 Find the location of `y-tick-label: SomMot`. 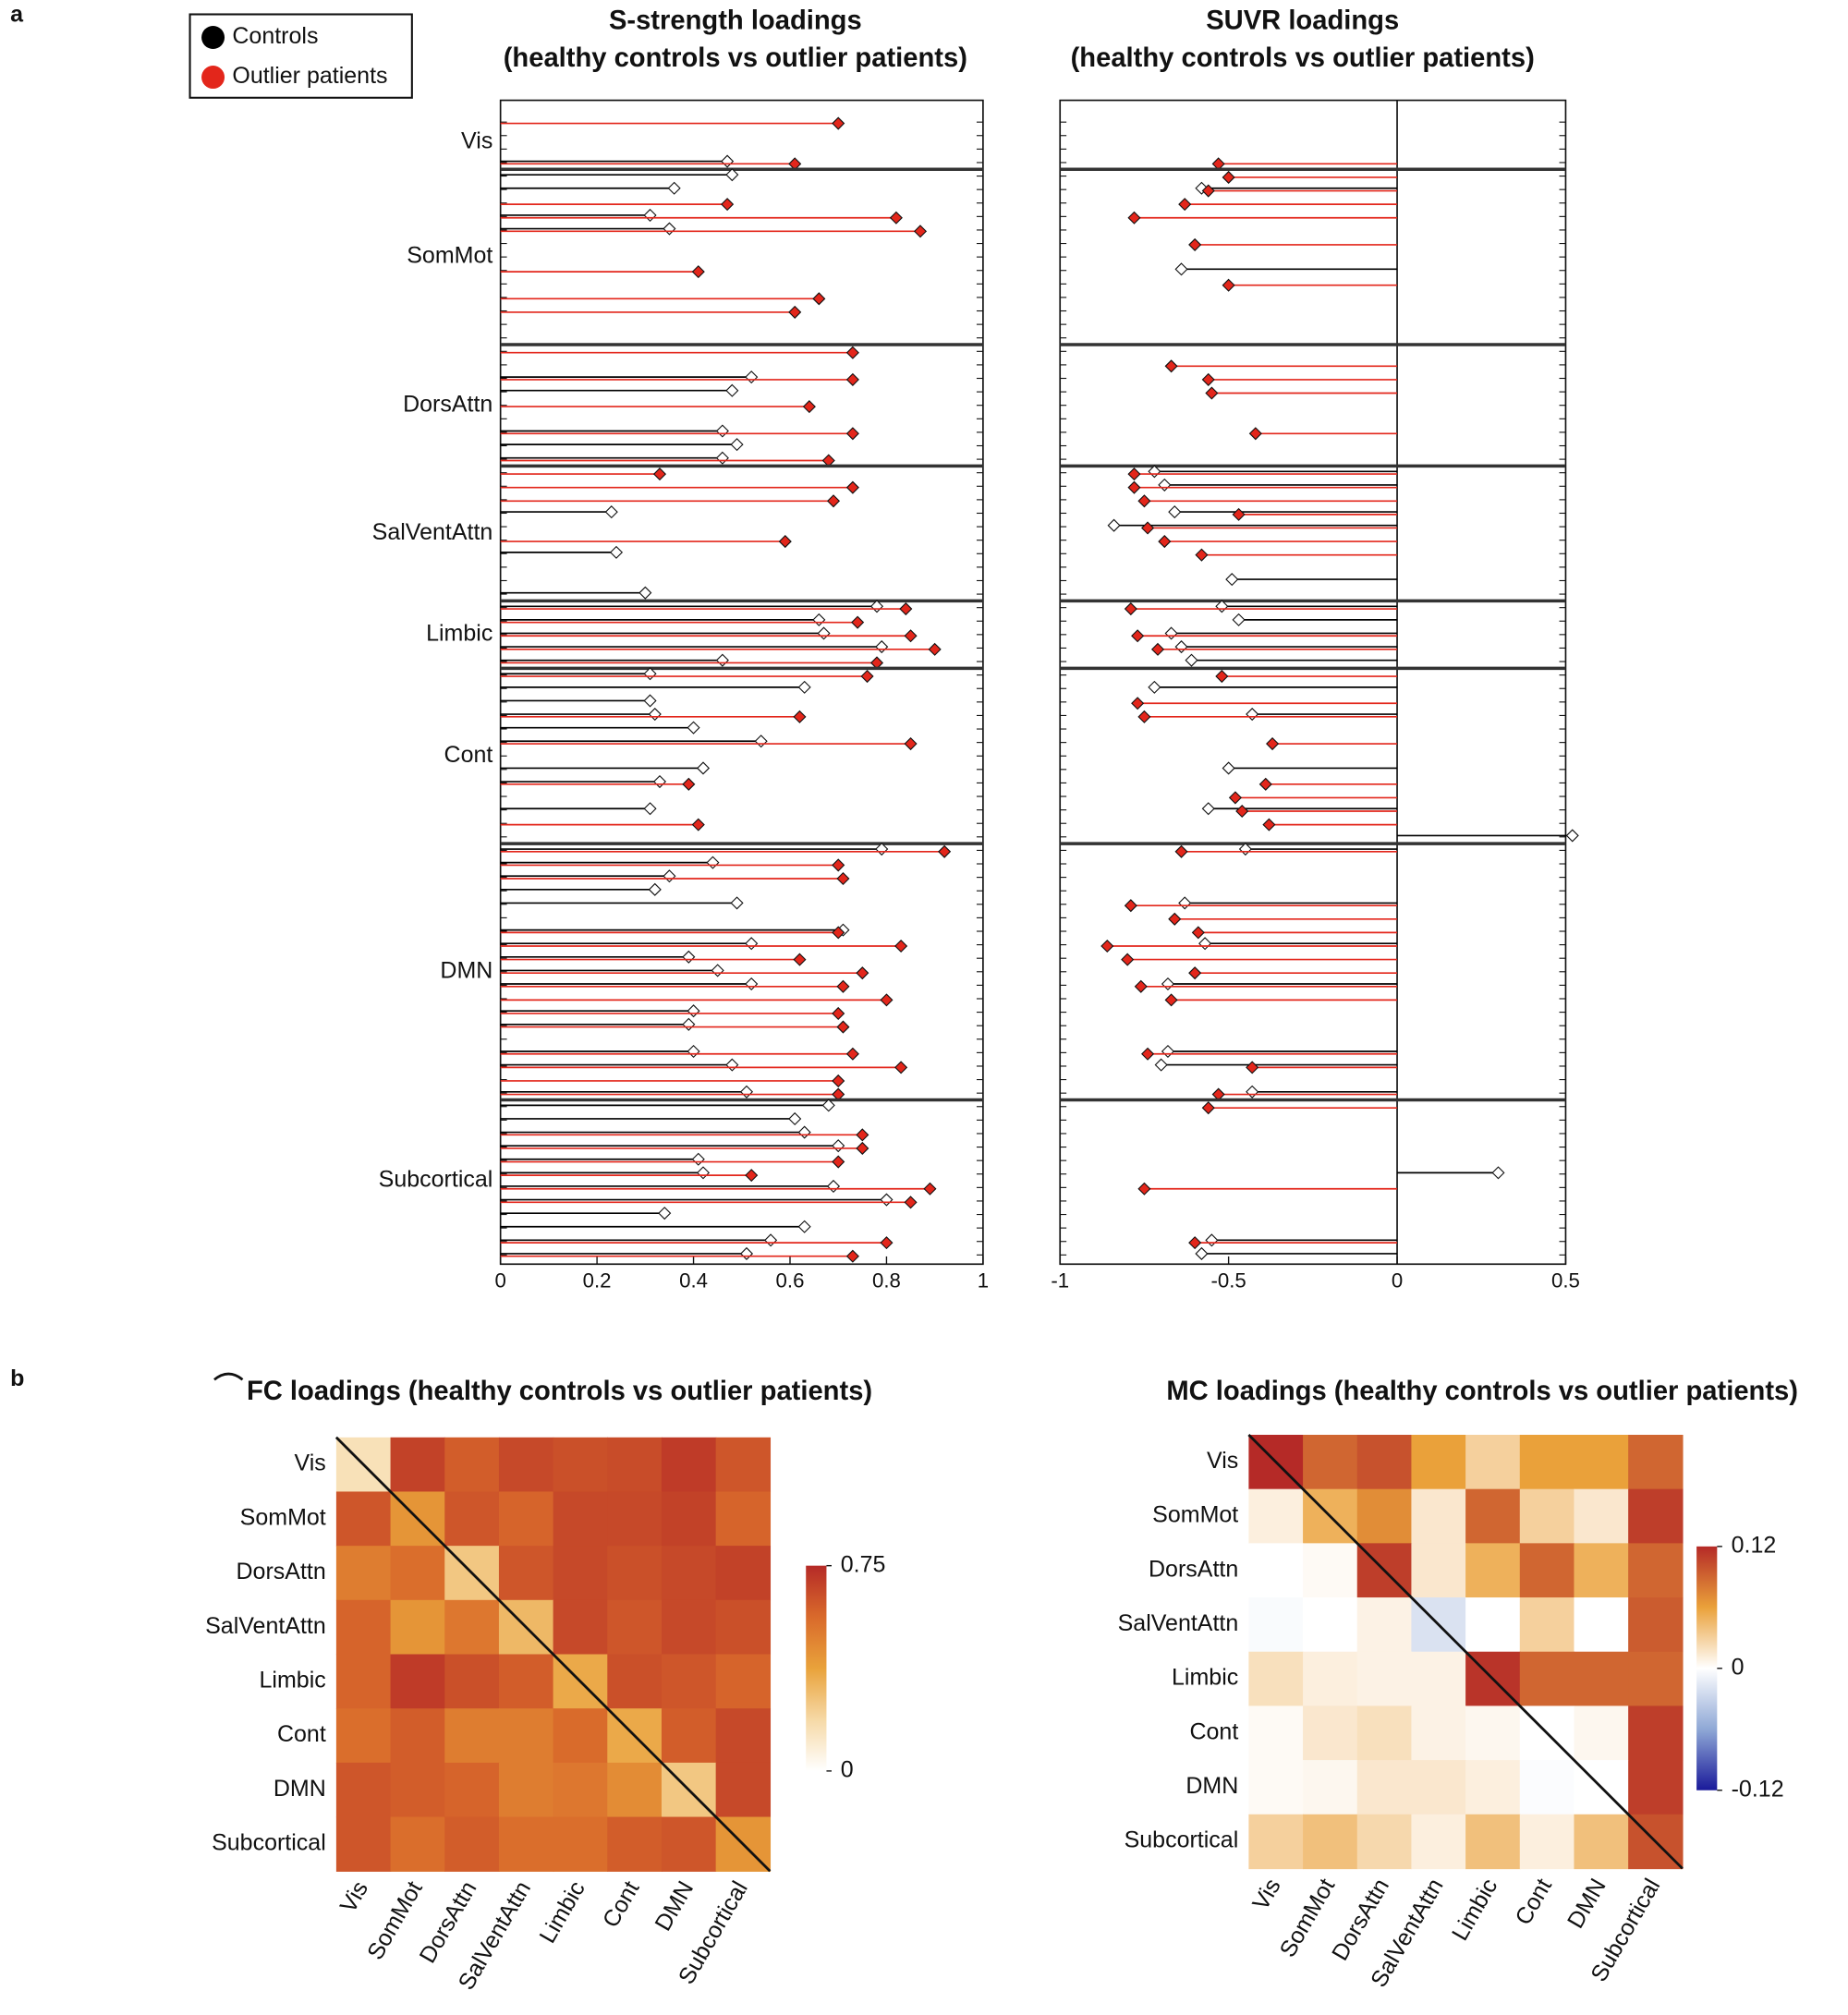

y-tick-label: SomMot is located at coordinates (1195, 1515).